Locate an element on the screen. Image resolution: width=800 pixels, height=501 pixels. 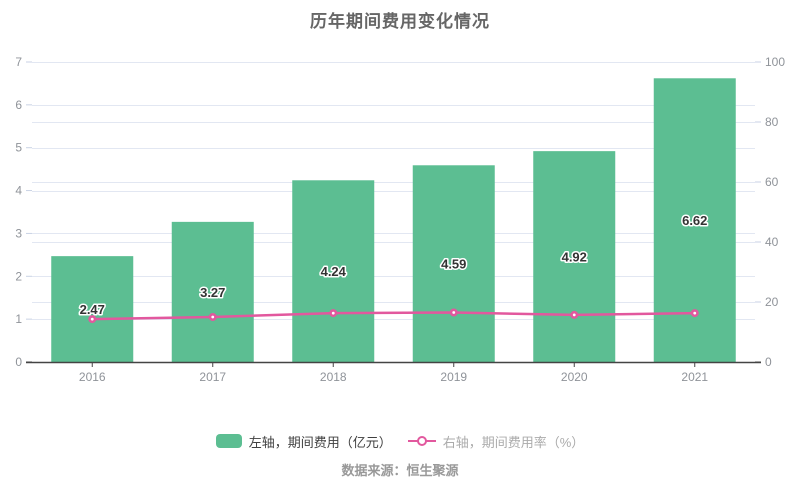
rate-line is located at coordinates (393, 316).